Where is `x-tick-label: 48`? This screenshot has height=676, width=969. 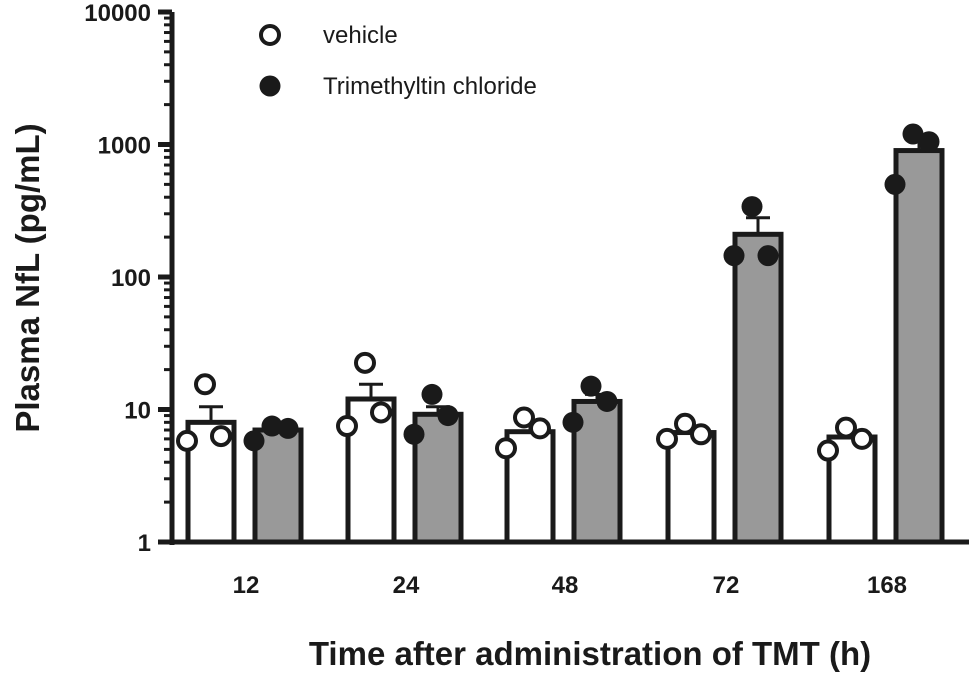
x-tick-label: 48 is located at coordinates (565, 585).